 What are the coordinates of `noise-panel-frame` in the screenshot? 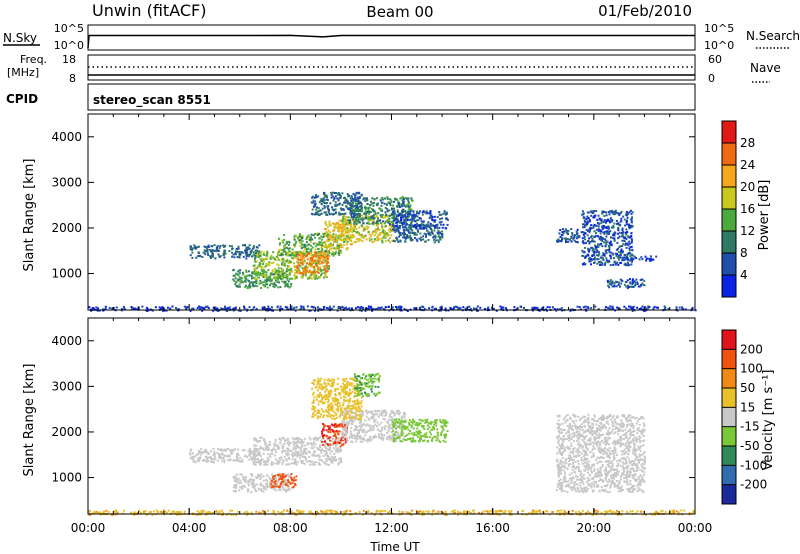 It's located at (391, 37).